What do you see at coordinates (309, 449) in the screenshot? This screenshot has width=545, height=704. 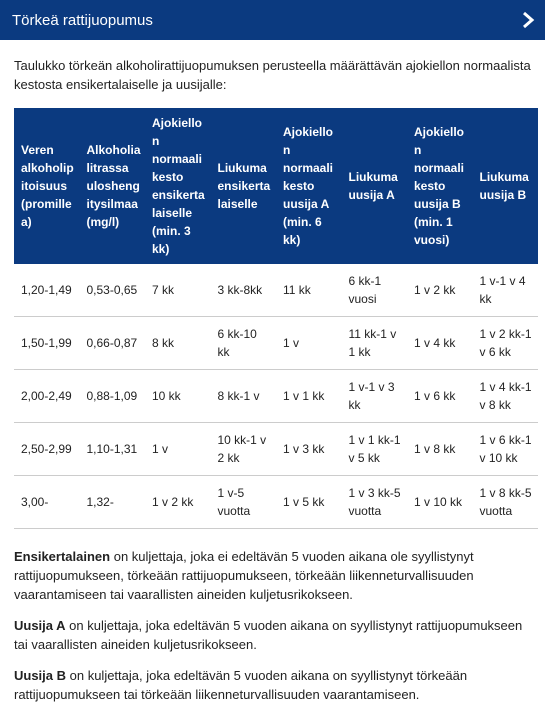 I see `table-cell: 1 v 3 kk` at bounding box center [309, 449].